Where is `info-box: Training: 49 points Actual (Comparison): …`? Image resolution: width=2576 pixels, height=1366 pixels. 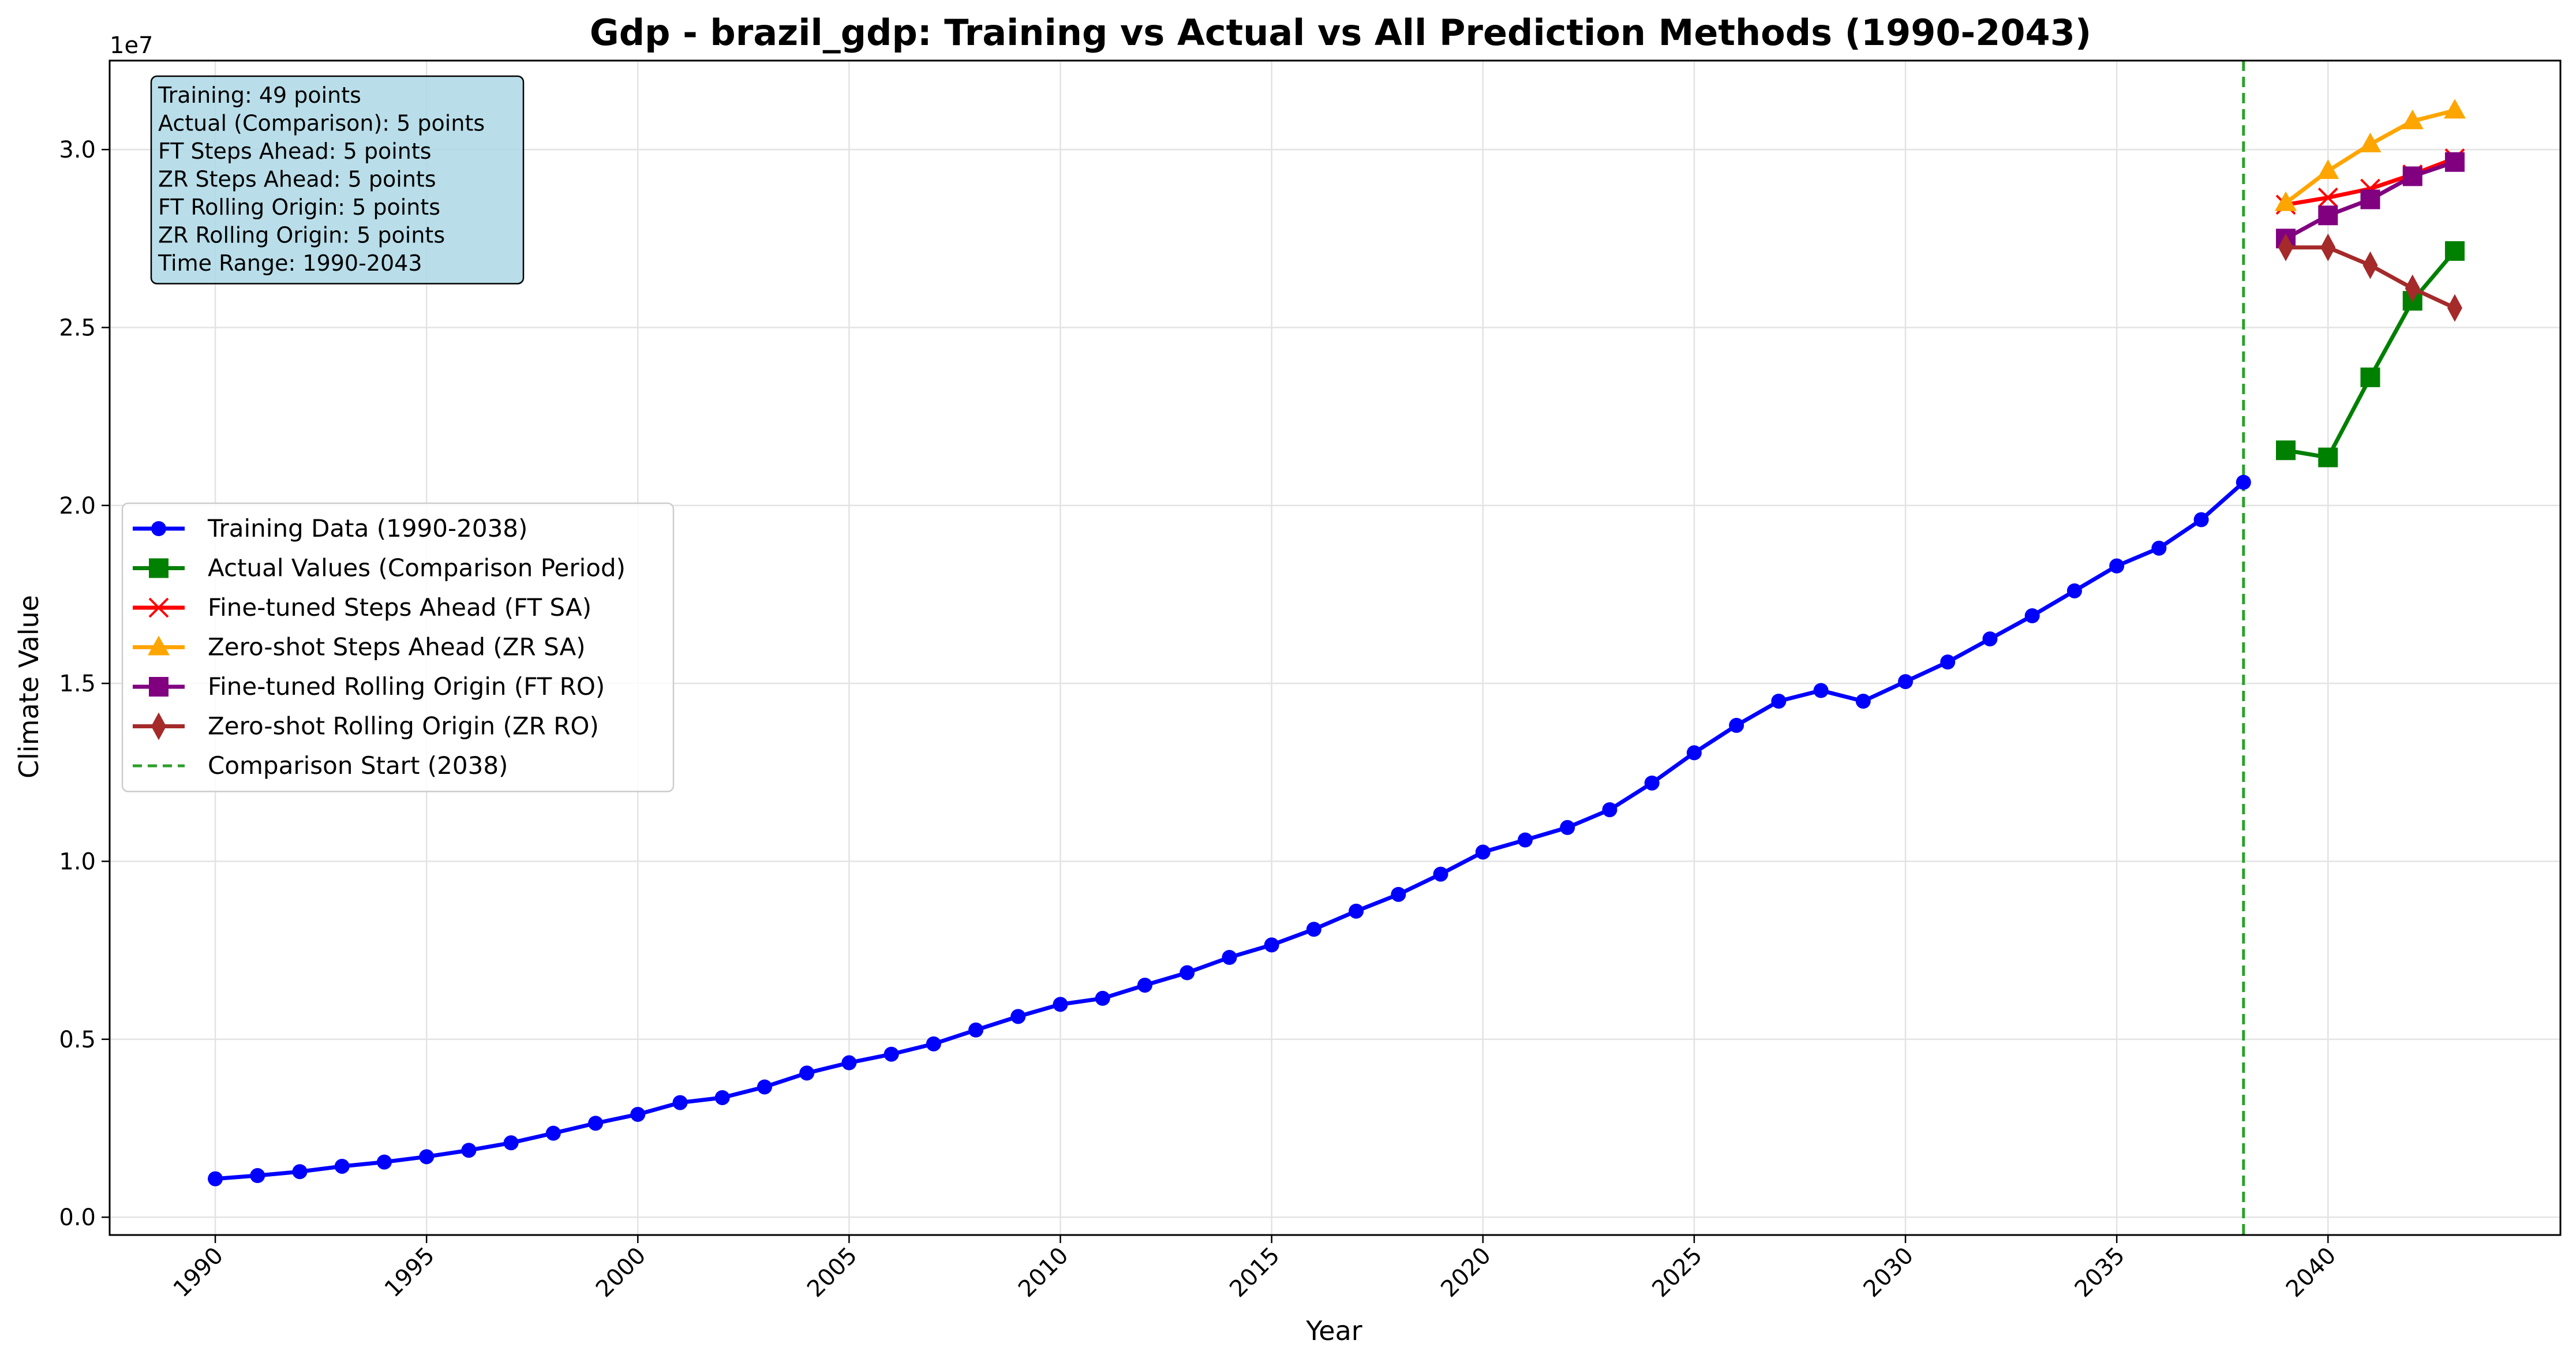
info-box: Training: 49 points Actual (Comparison): … is located at coordinates (337, 180).